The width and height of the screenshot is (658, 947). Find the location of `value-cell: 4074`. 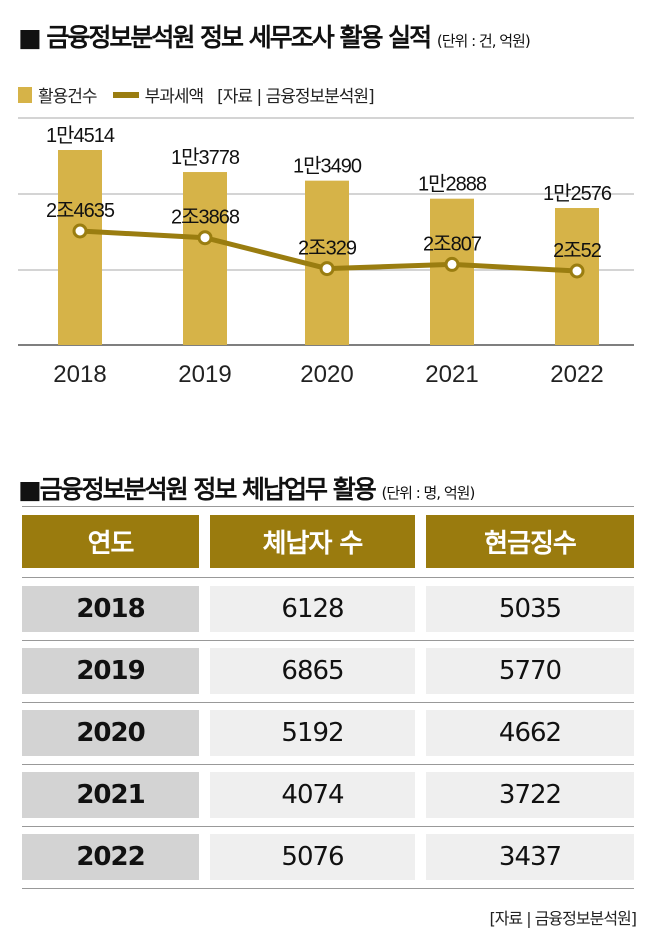

value-cell: 4074 is located at coordinates (312, 795).